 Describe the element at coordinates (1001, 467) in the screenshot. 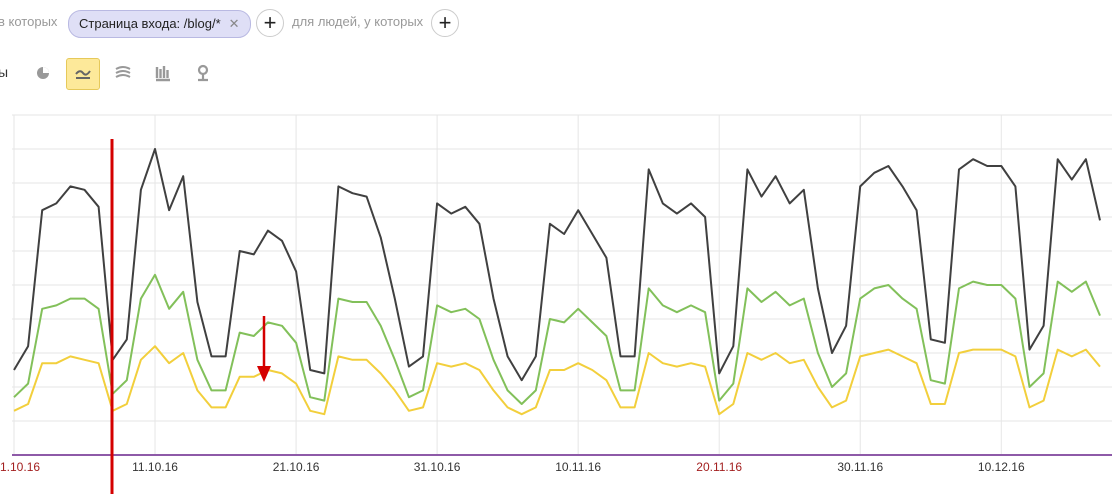

I see `x-tick-label: 10.12.16` at that location.